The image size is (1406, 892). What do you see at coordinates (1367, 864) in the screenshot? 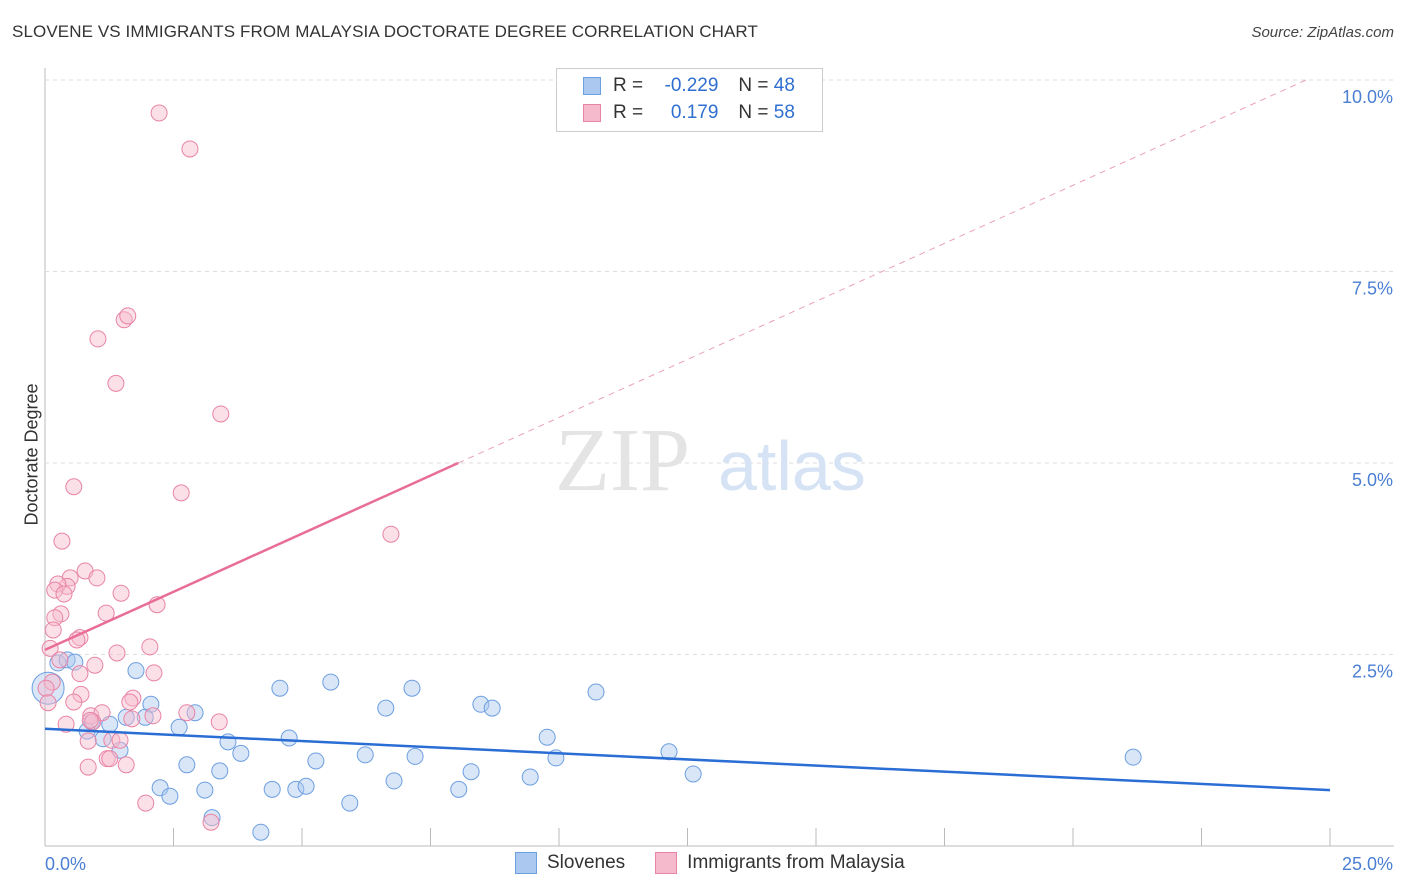
I see `x-tick-label: 25.0%` at bounding box center [1367, 864].